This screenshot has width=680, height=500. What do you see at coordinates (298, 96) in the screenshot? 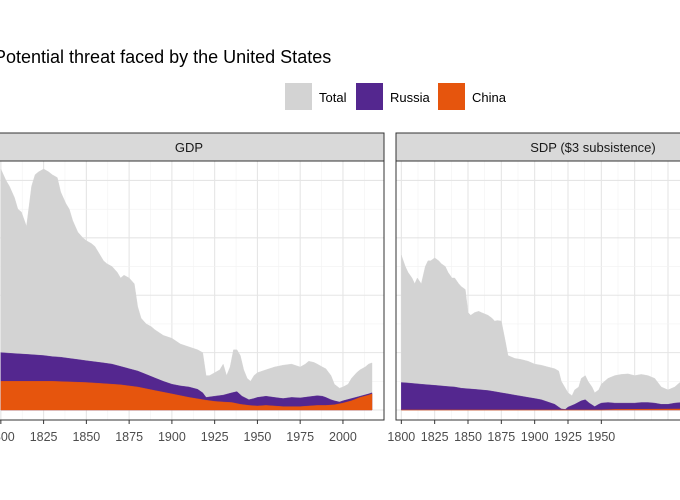
I see `legend-swatch-total` at bounding box center [298, 96].